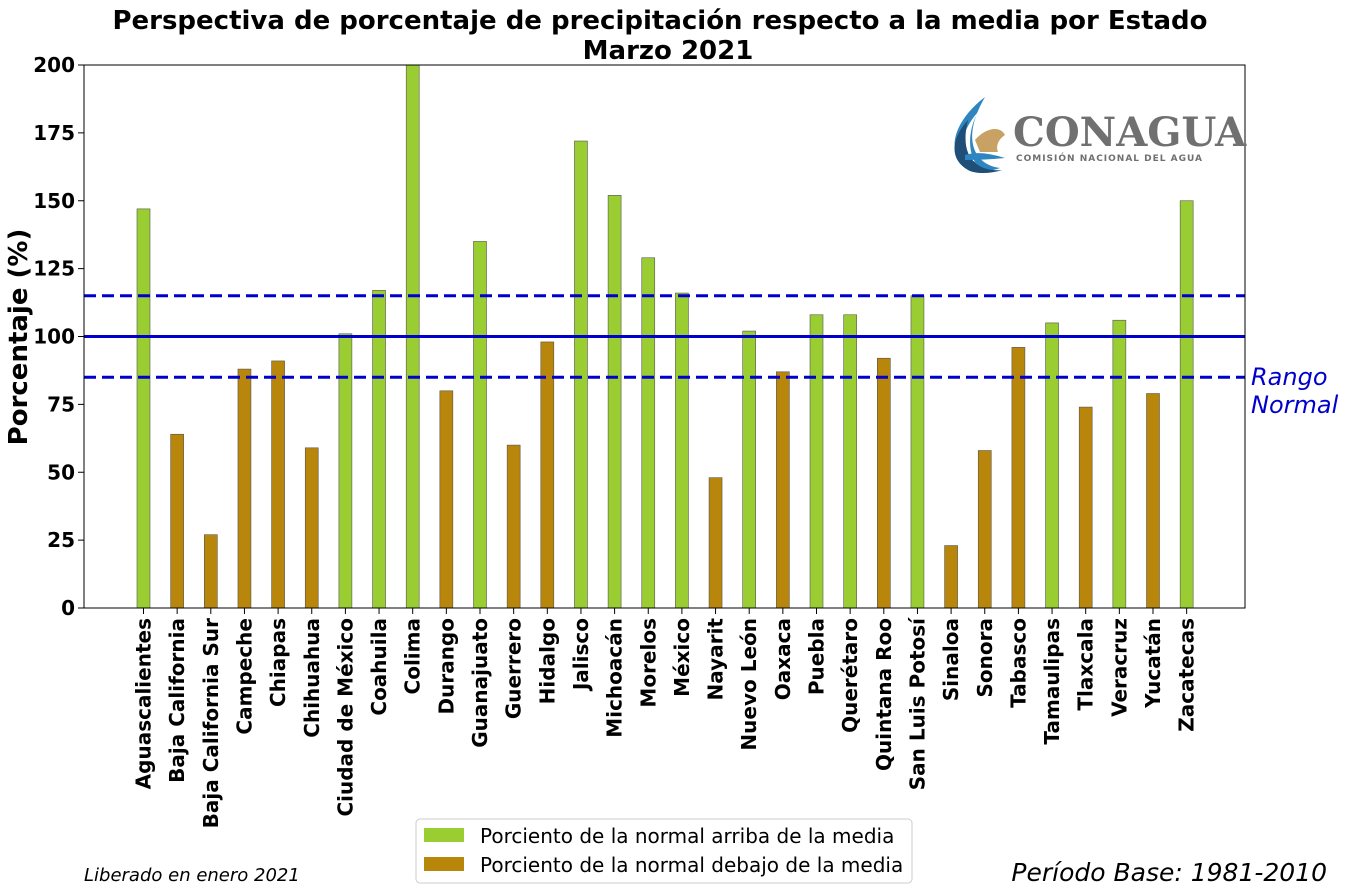 This screenshot has width=1348, height=892. Describe the element at coordinates (312, 678) in the screenshot. I see `x-tick-label: Chihuahua` at that location.